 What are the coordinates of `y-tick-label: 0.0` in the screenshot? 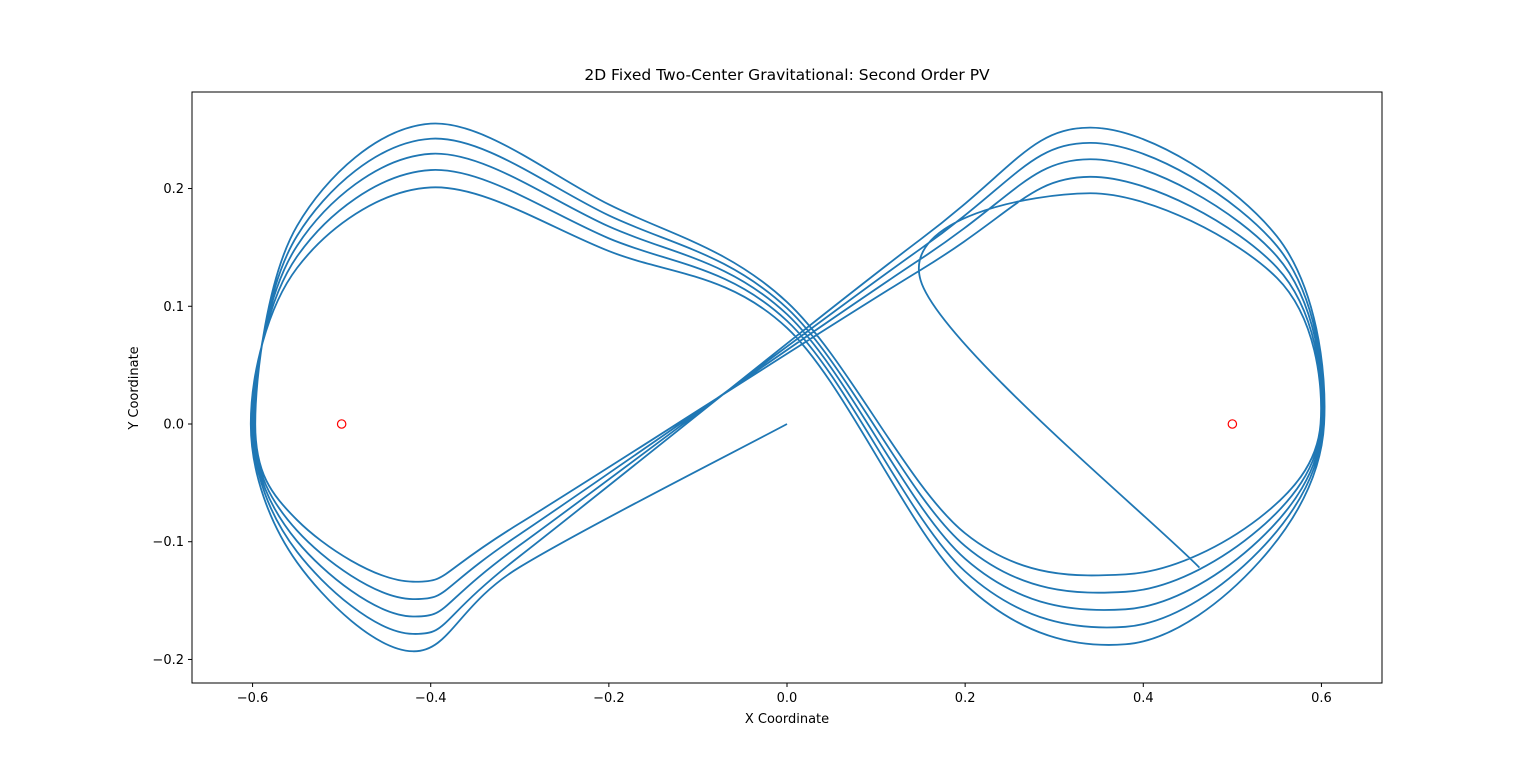 It's located at (173, 424).